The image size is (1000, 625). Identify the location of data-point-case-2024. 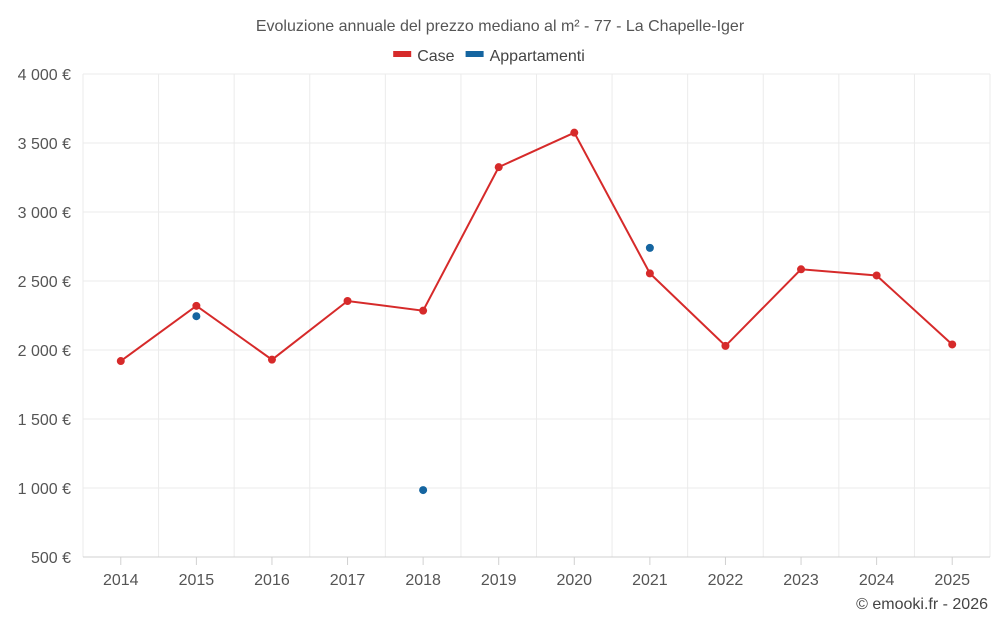
(876, 275).